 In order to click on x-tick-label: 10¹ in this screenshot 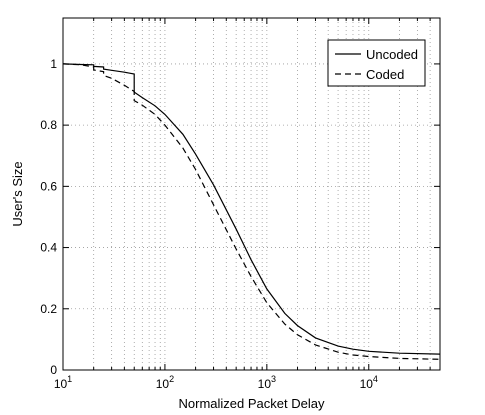, I will do `click(63, 382)`.